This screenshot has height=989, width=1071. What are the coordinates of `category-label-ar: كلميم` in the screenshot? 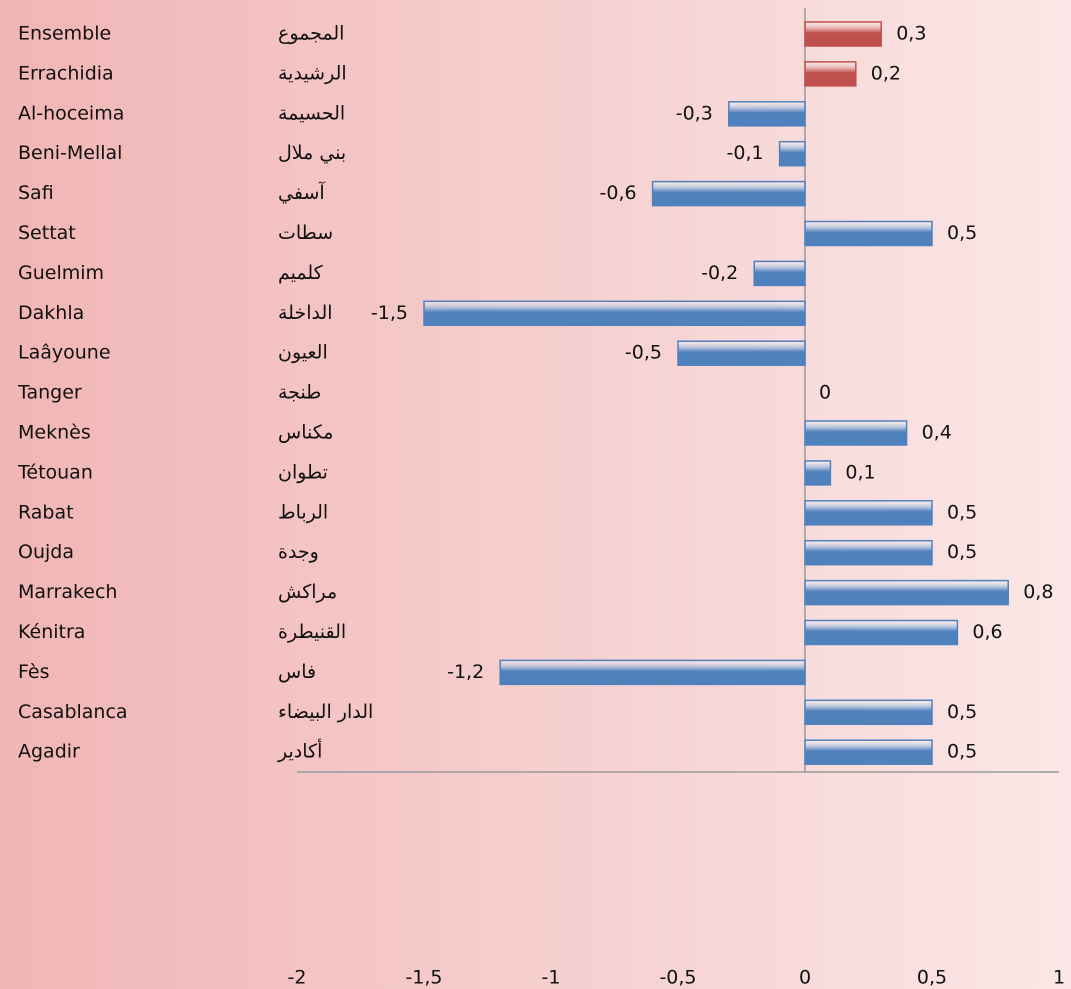 It's located at (301, 273).